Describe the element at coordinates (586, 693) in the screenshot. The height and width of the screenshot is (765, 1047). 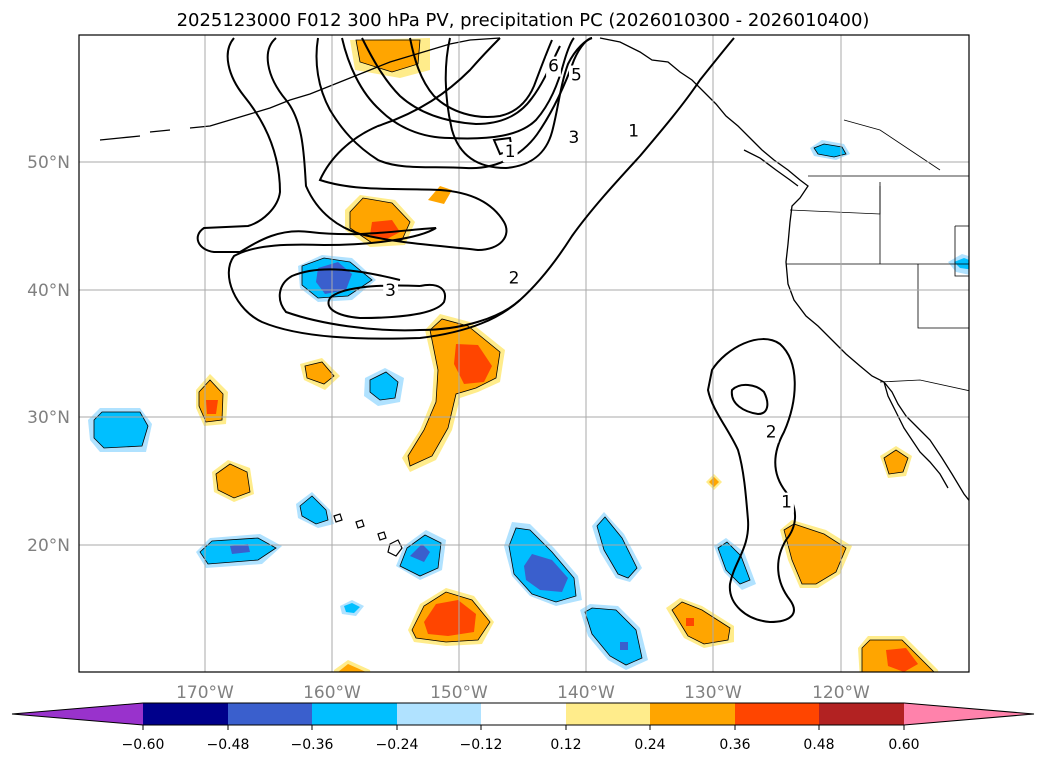
I see `lon-label-140W: 140°W` at that location.